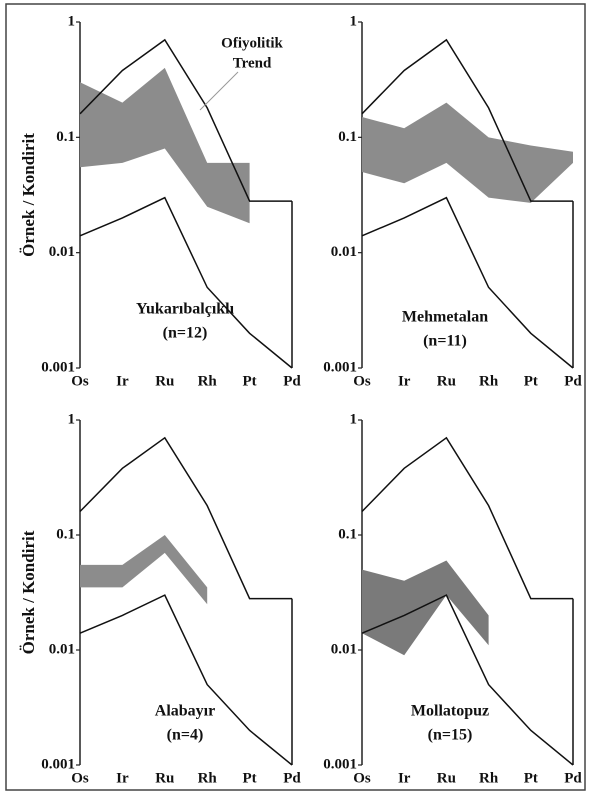 This screenshot has width=591, height=794. Describe the element at coordinates (252, 63) in the screenshot. I see `annotation: Trend` at that location.